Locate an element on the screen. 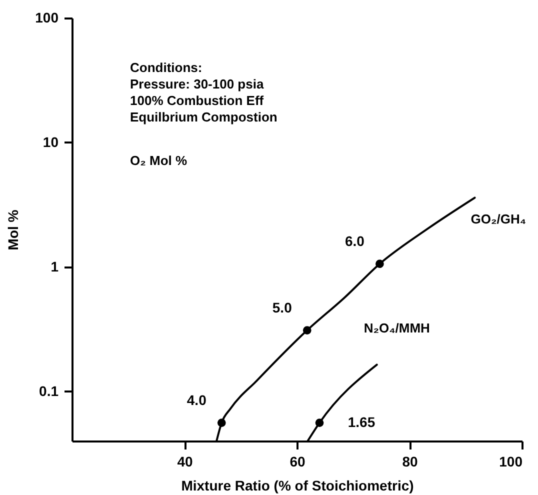  annotation: Pressure: 30-100 psia is located at coordinates (197, 84).